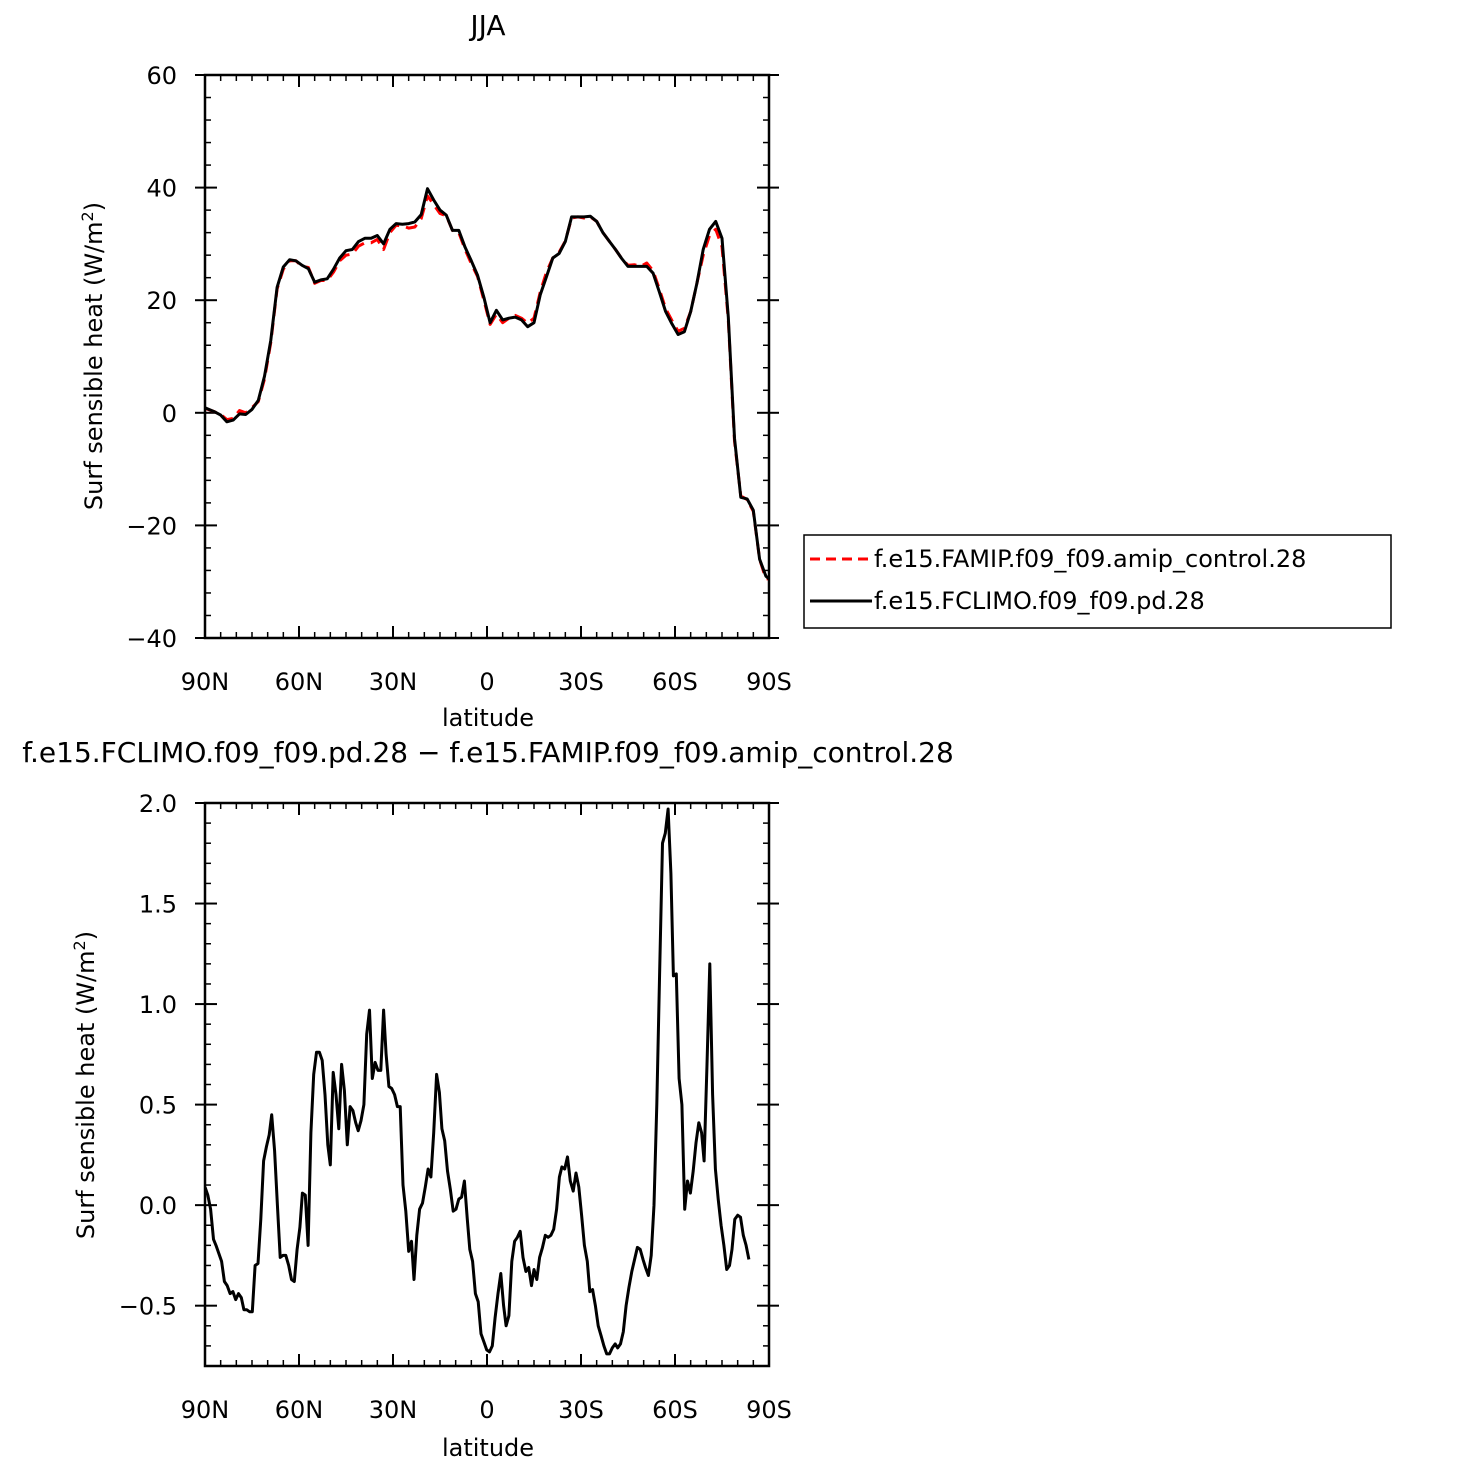 Image resolution: width=1469 pixels, height=1469 pixels. What do you see at coordinates (158, 804) in the screenshot?
I see `y-tick-label: 2.0` at bounding box center [158, 804].